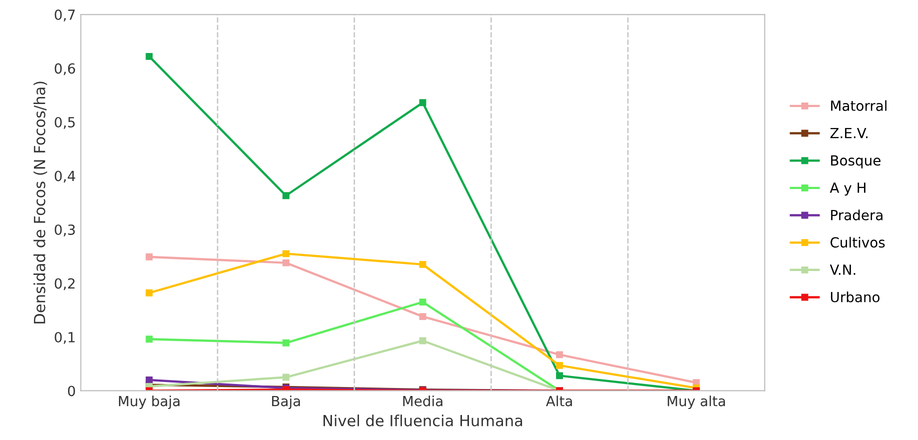 The height and width of the screenshot is (440, 918). I want to click on y-tick-label: 0,6, so click(65, 69).